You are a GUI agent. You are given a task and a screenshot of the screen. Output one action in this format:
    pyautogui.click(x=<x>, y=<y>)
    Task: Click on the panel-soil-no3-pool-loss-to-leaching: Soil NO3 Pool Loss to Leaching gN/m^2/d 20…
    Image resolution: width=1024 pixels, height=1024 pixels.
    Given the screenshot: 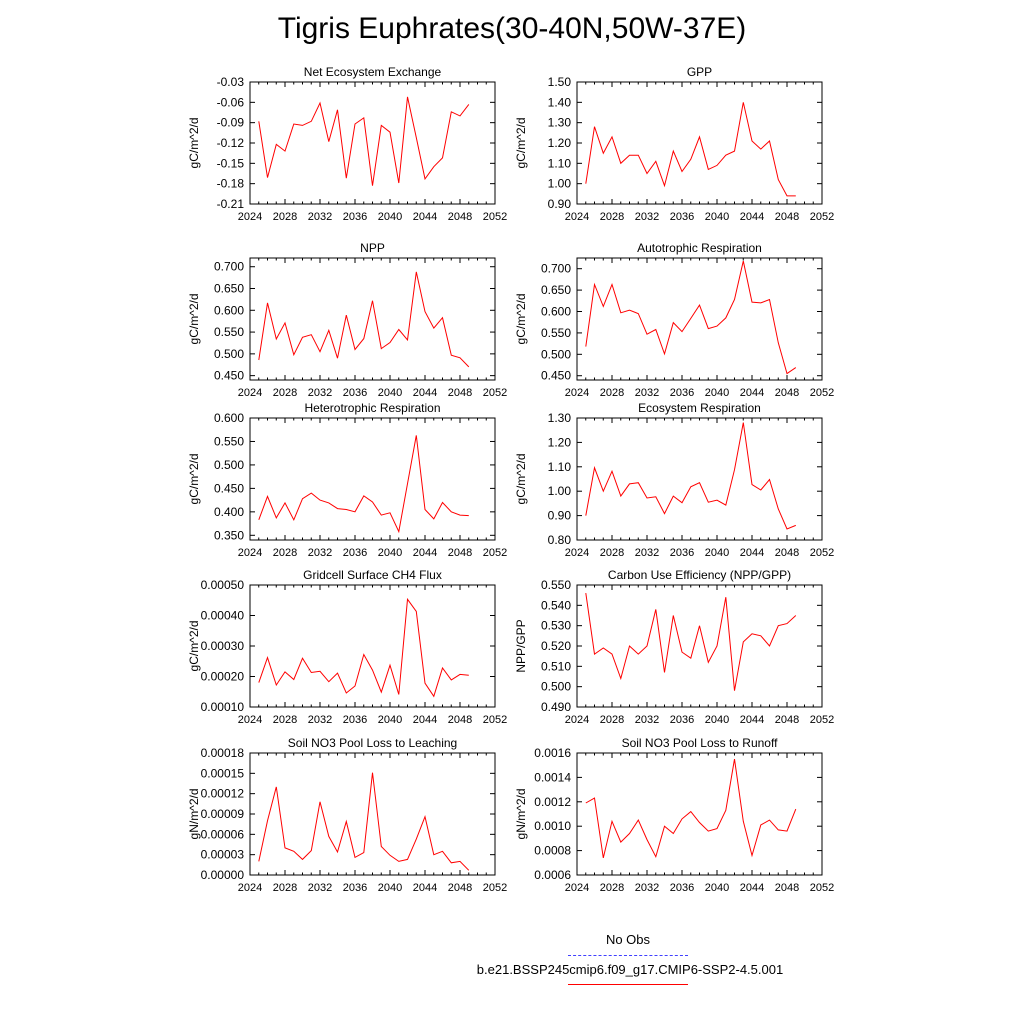 What is the action you would take?
    pyautogui.click(x=347, y=815)
    